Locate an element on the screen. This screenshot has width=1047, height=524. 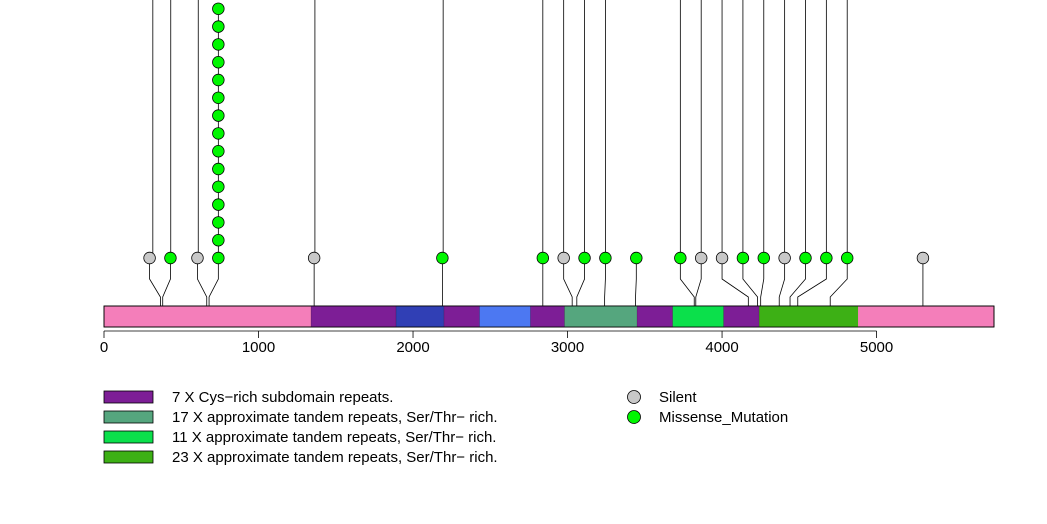
protein-domains is located at coordinates (549, 316).